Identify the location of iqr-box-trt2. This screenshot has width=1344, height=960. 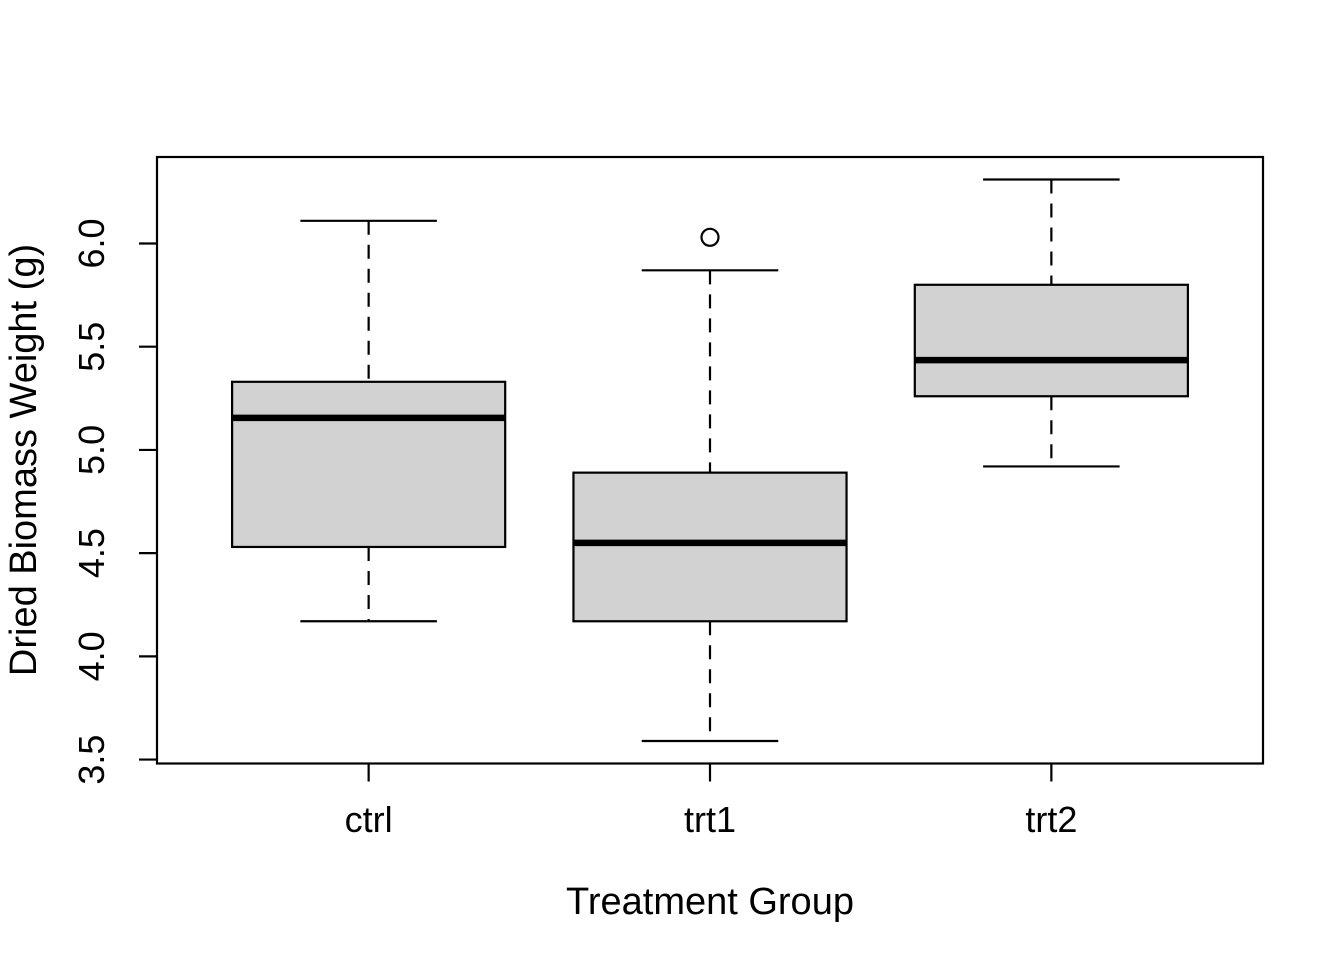
(1051, 340).